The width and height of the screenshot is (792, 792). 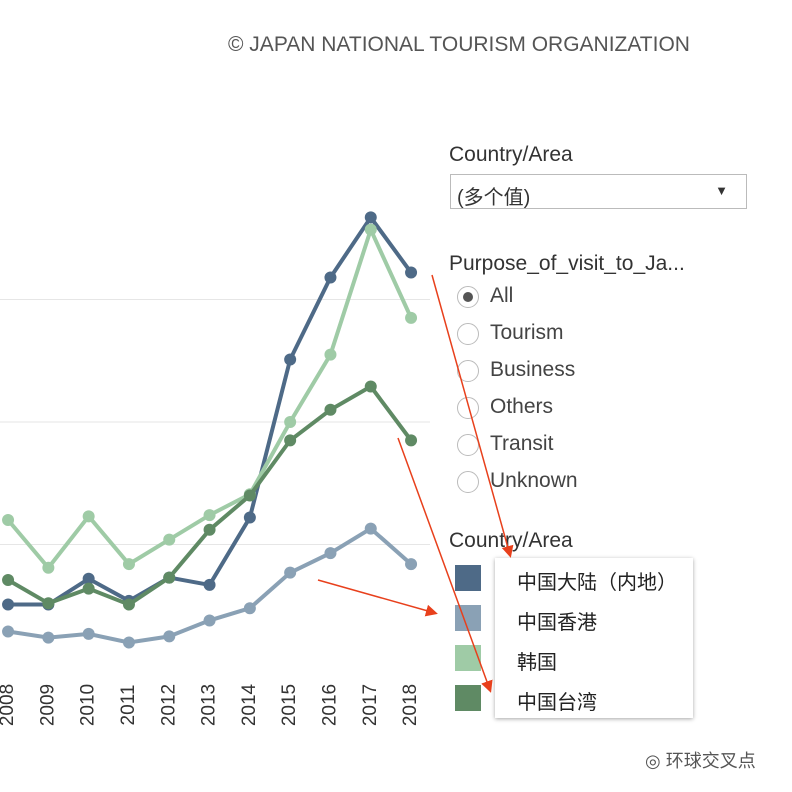 I want to click on x-tick-label: 2012, so click(x=168, y=705).